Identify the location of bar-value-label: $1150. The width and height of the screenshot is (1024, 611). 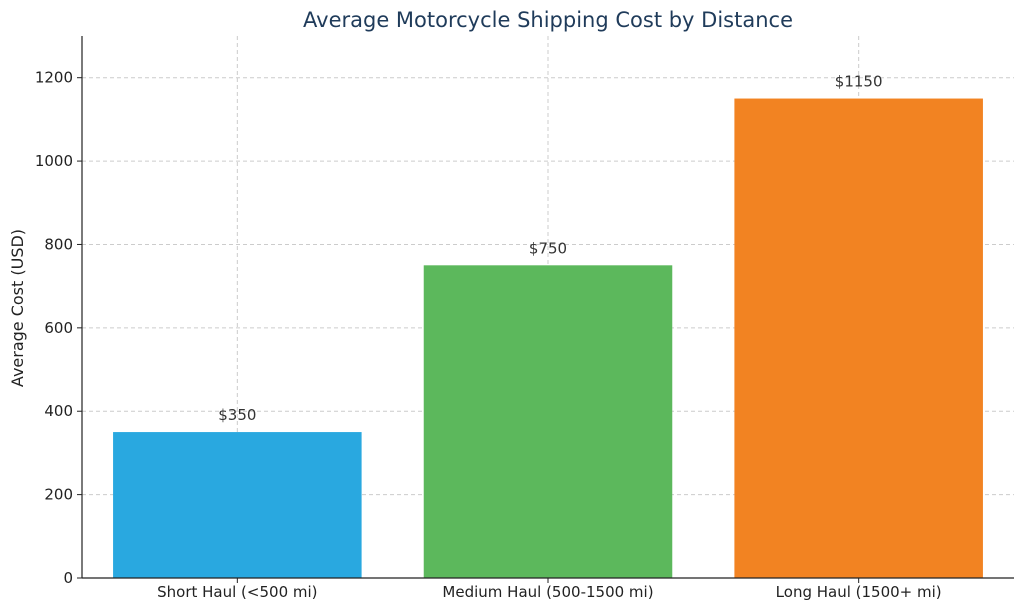
(859, 82).